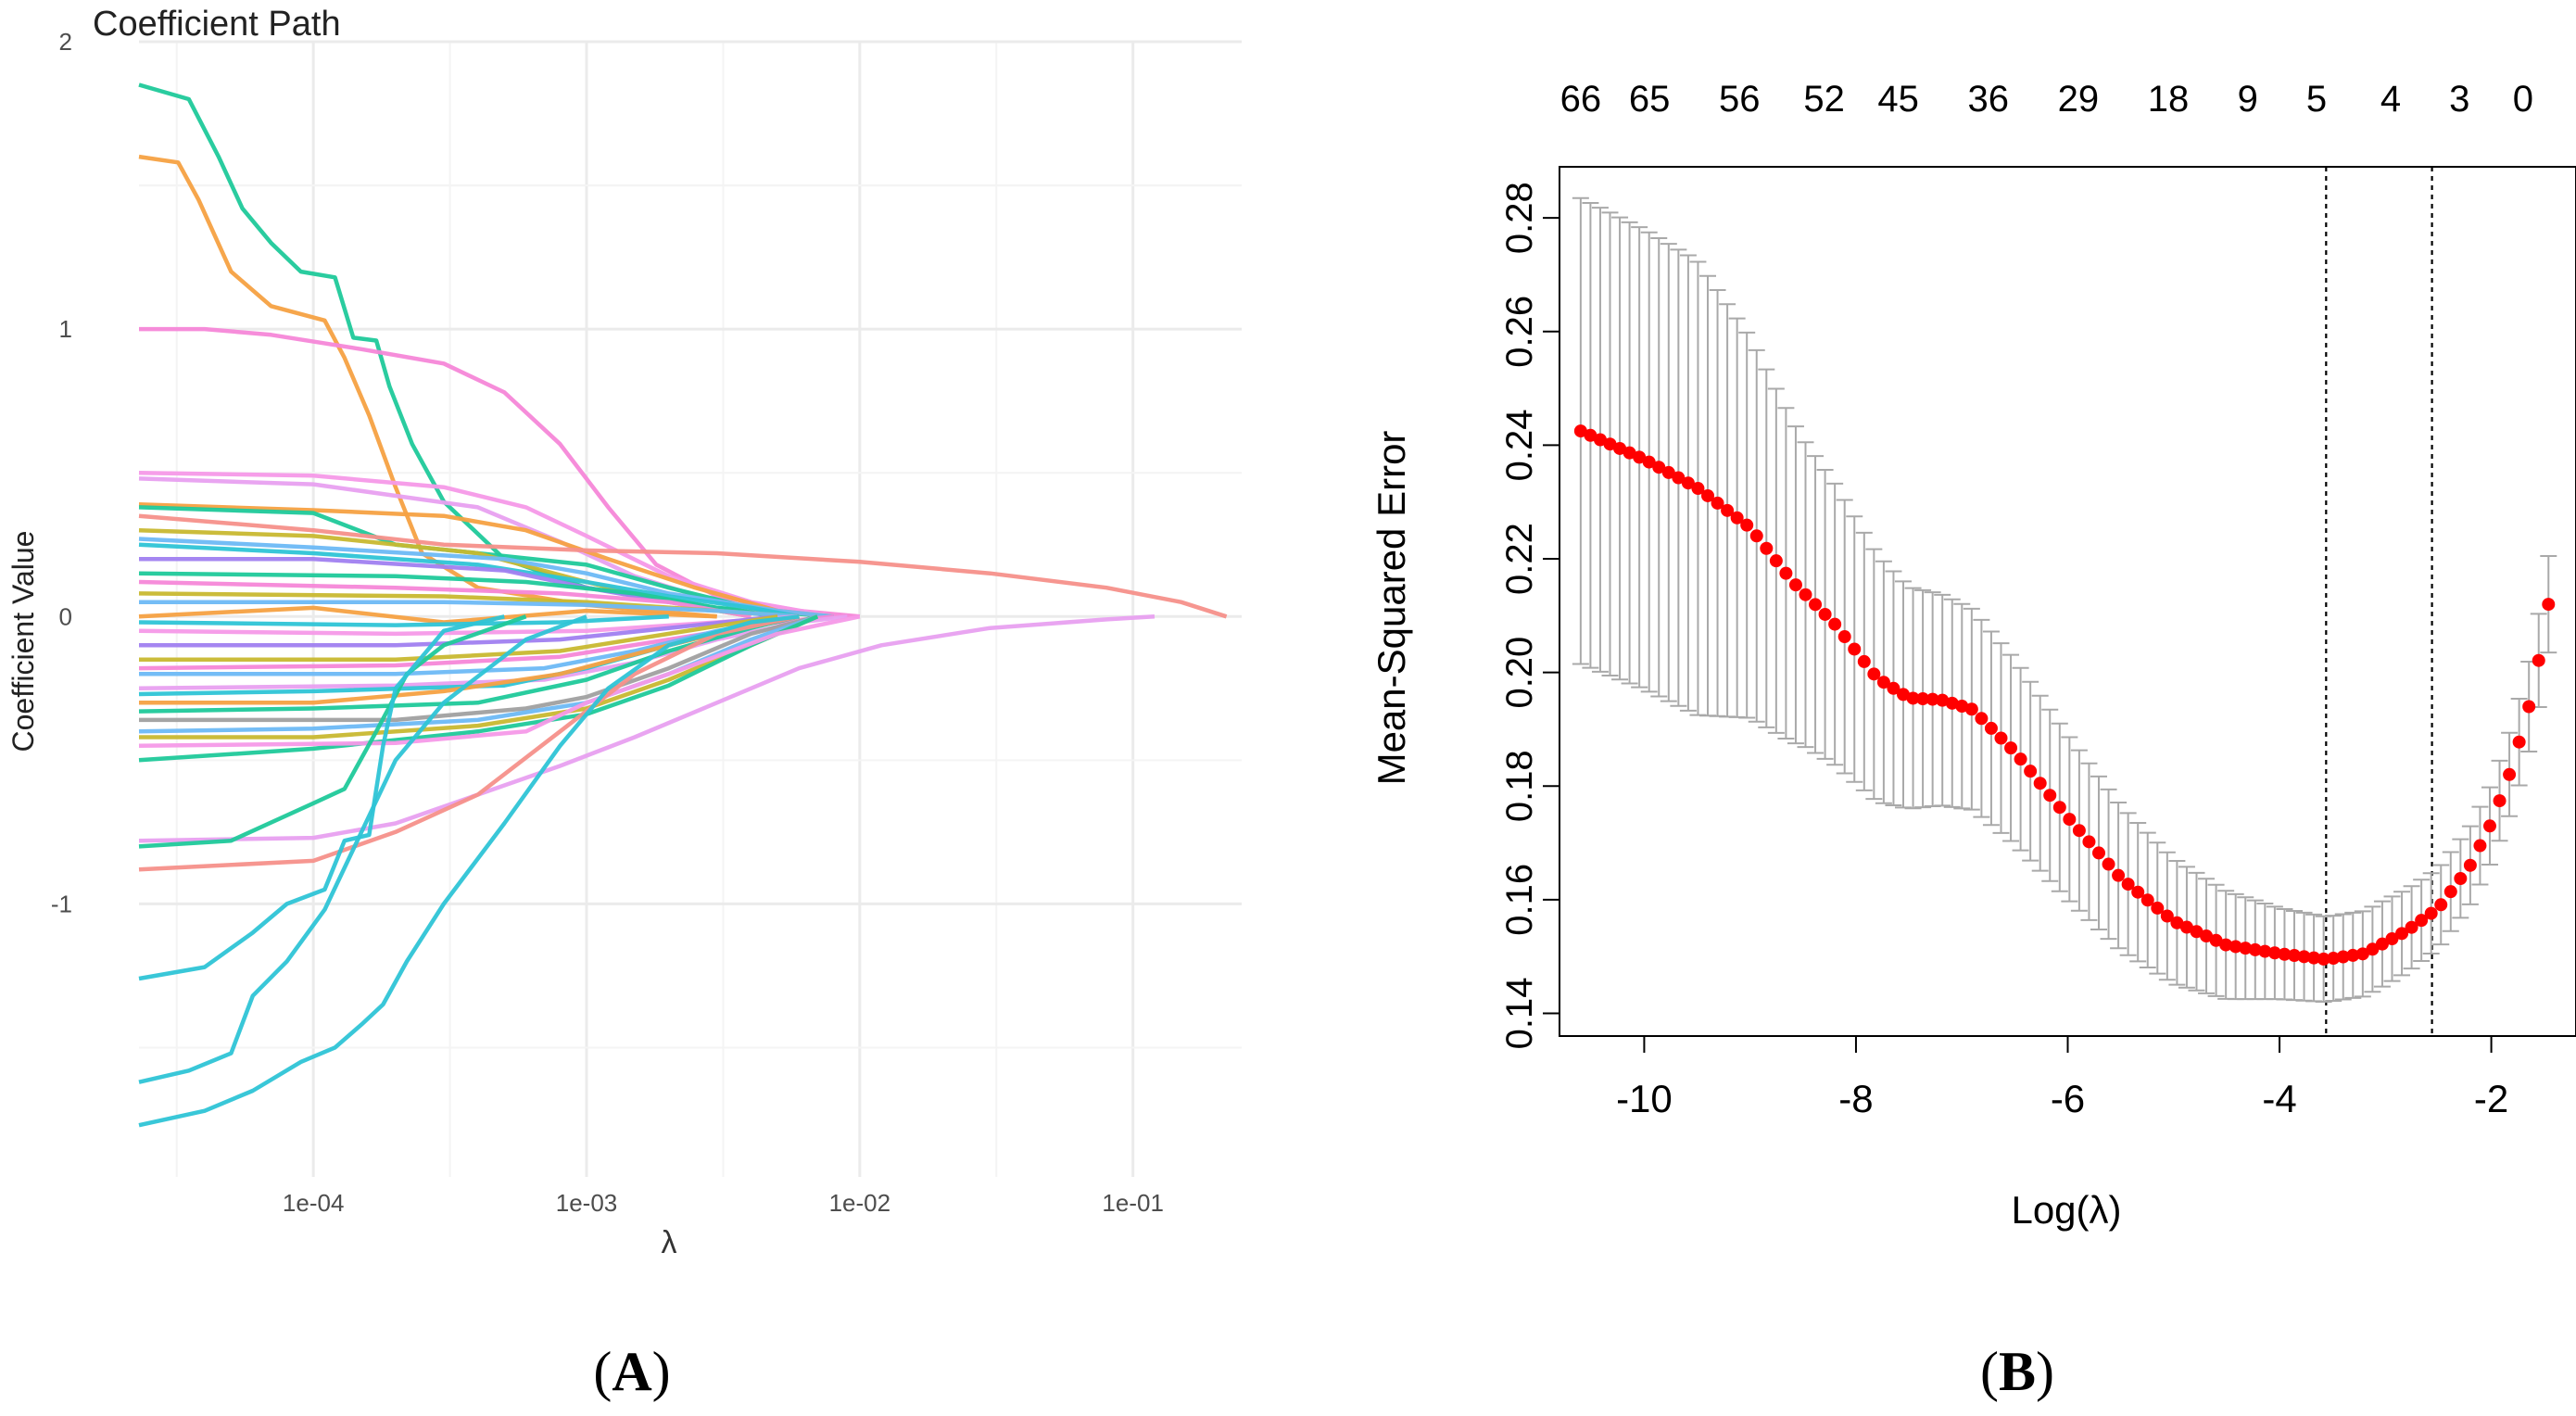  I want to click on y-tick-label: 0.20, so click(1519, 673).